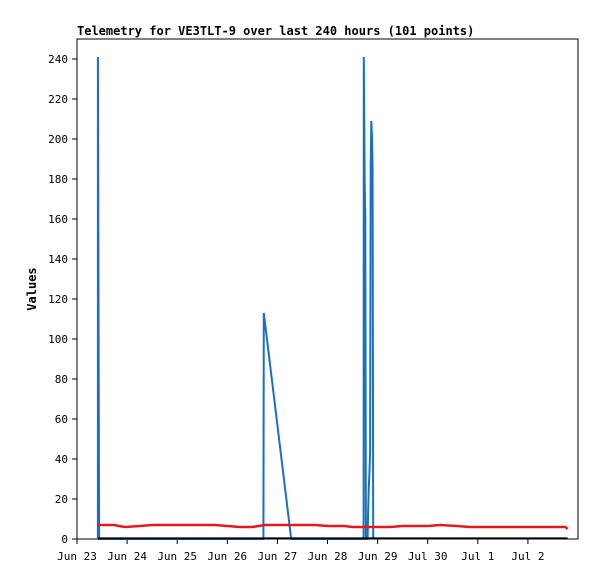 This screenshot has width=615, height=579. Describe the element at coordinates (227, 556) in the screenshot. I see `x-tick-label: Jun 26` at that location.